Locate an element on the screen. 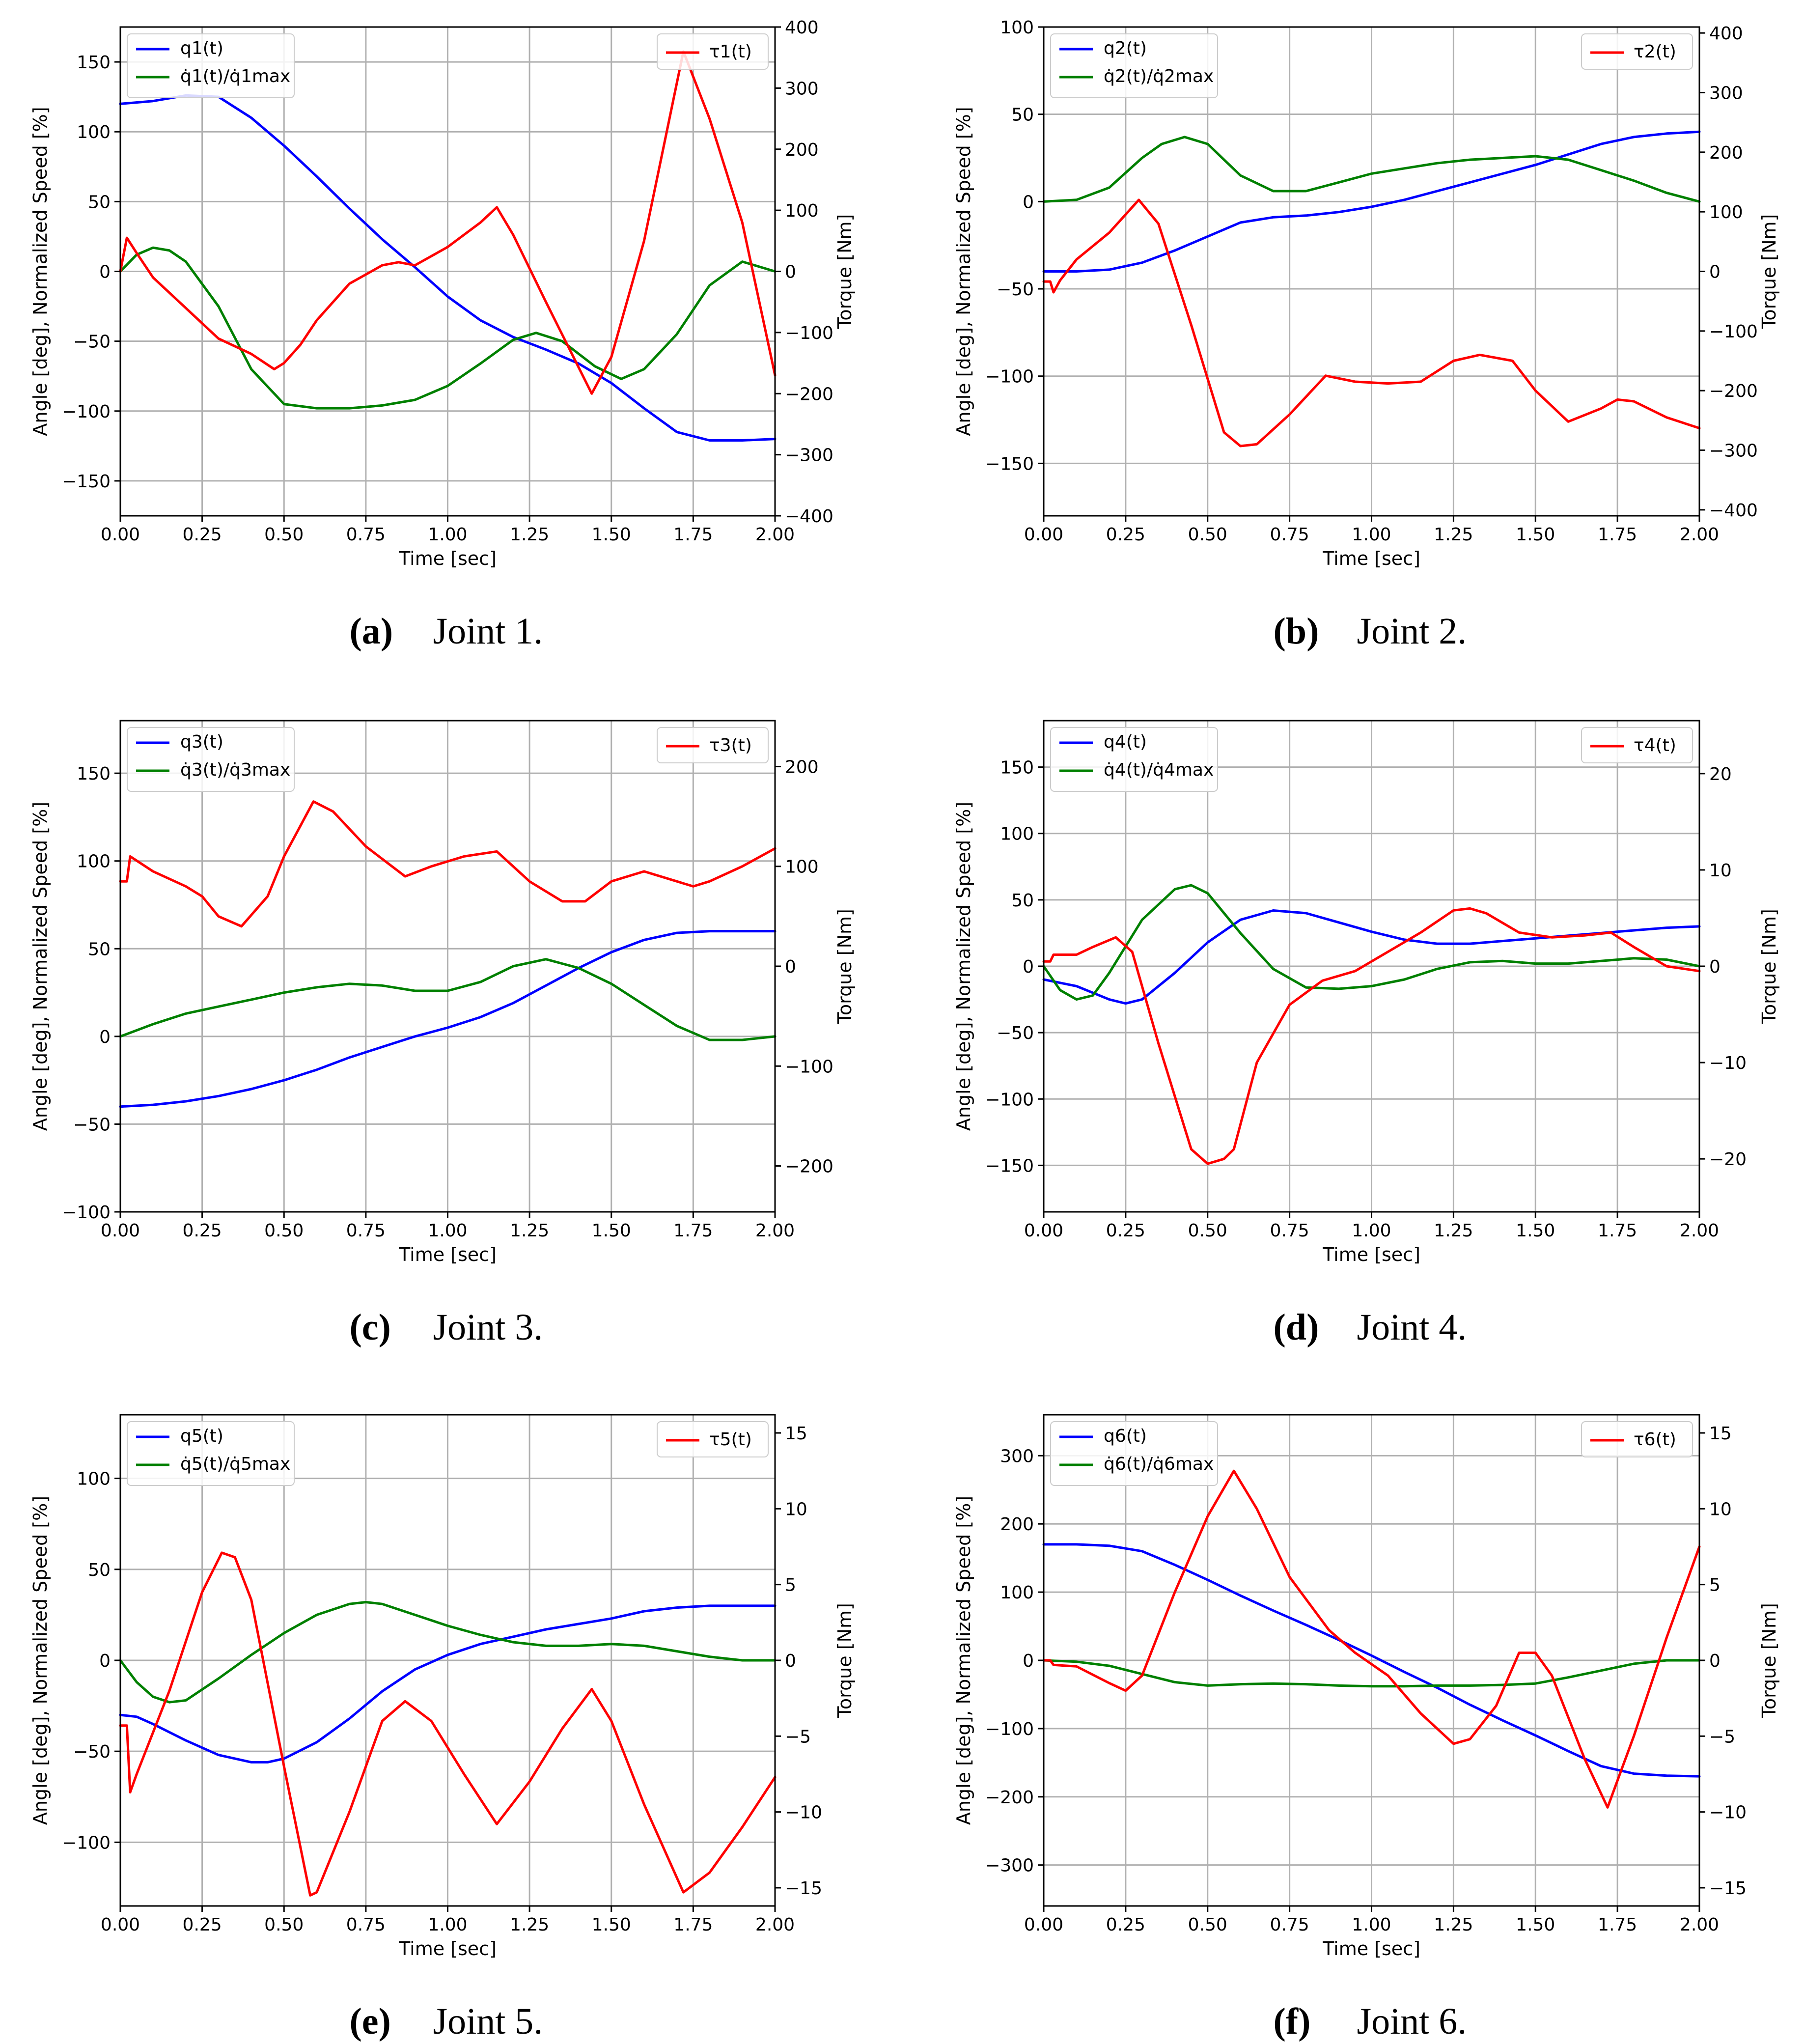 The image size is (1804, 2044). y-right-tick-label: −15 is located at coordinates (1728, 1888).